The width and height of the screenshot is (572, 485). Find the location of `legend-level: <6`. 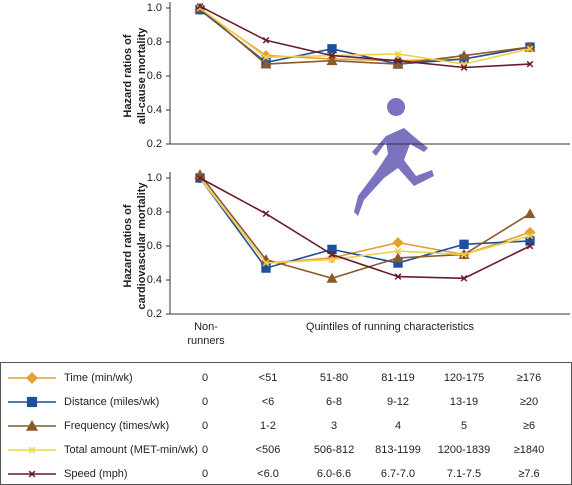

legend-level: <6 is located at coordinates (268, 402).